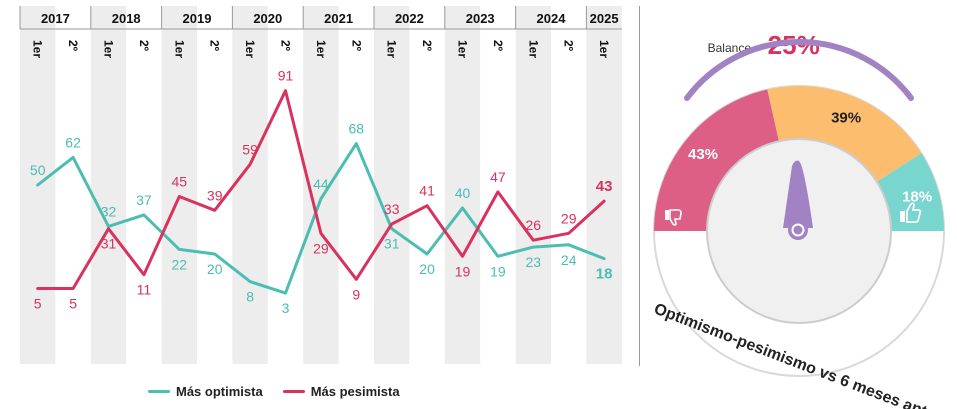 The width and height of the screenshot is (957, 409). What do you see at coordinates (219, 391) in the screenshot?
I see `legend-label-optimista: Más optimista` at bounding box center [219, 391].